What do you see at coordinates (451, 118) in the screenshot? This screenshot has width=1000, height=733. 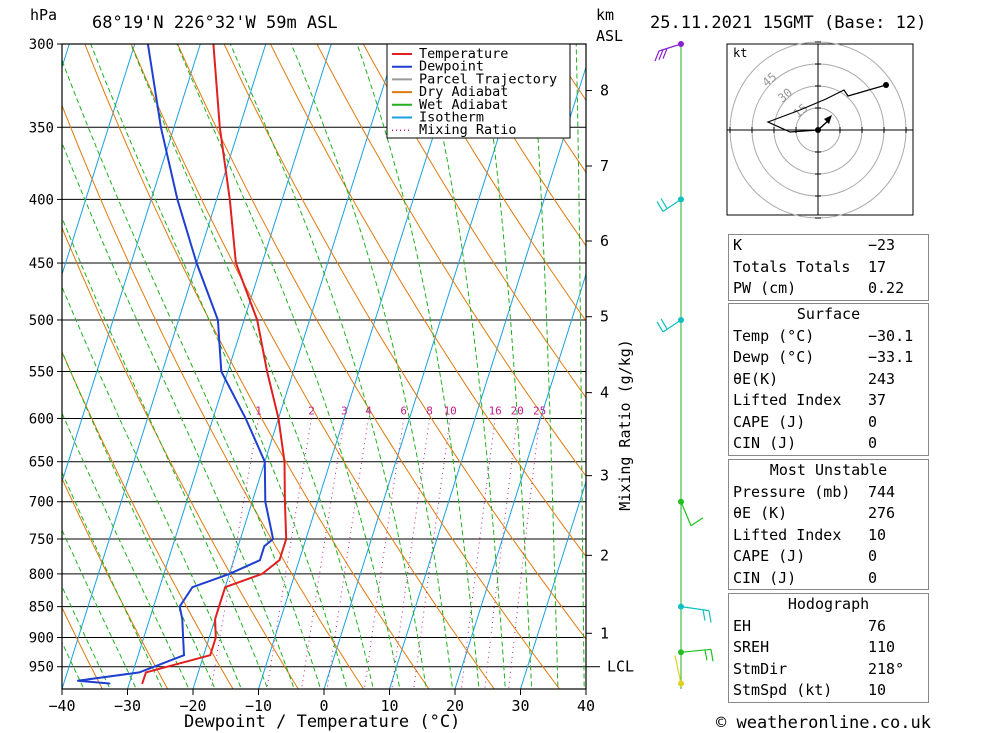 I see `legend-label: Isotherm` at bounding box center [451, 118].